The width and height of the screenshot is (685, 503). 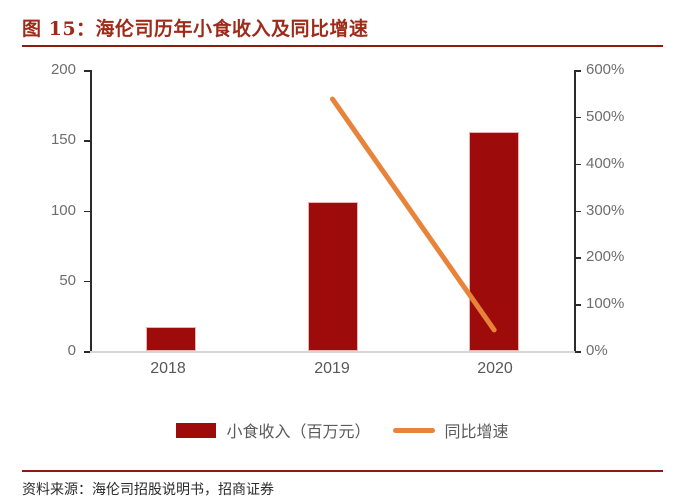 What do you see at coordinates (91, 211) in the screenshot?
I see `left-axis-line` at bounding box center [91, 211].